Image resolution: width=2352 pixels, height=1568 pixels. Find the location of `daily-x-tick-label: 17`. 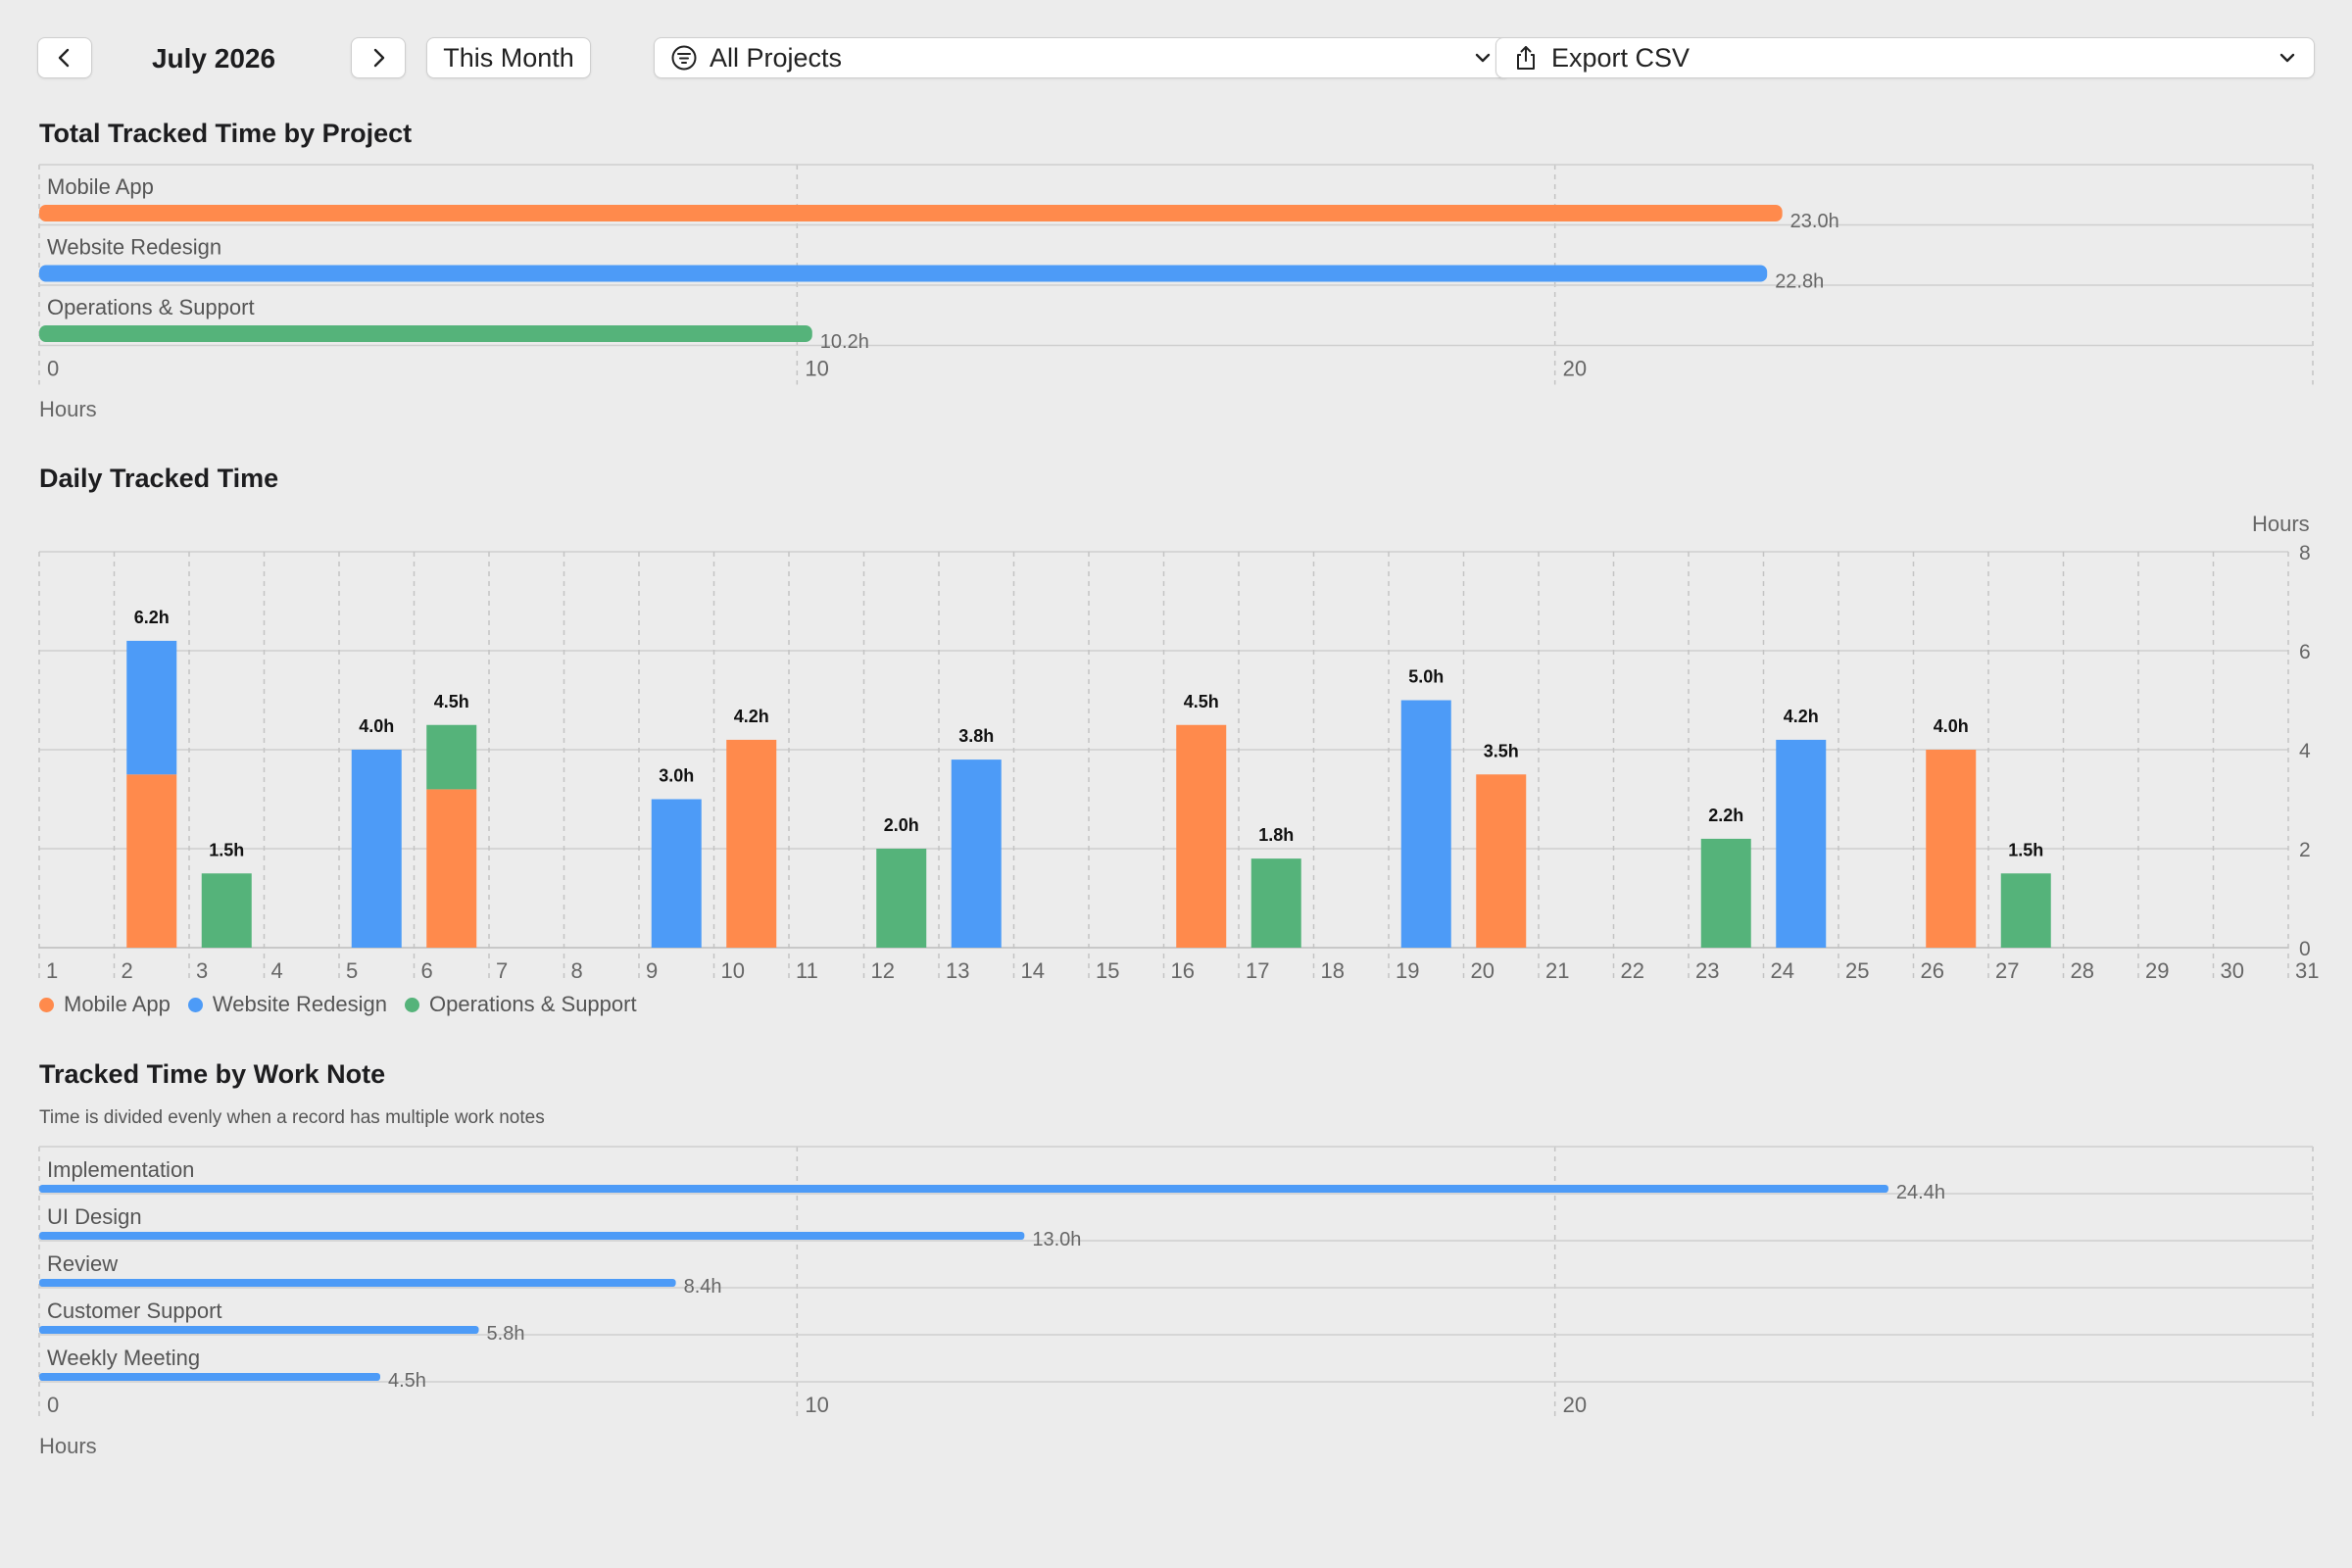

daily-x-tick-label: 17 is located at coordinates (1257, 970).